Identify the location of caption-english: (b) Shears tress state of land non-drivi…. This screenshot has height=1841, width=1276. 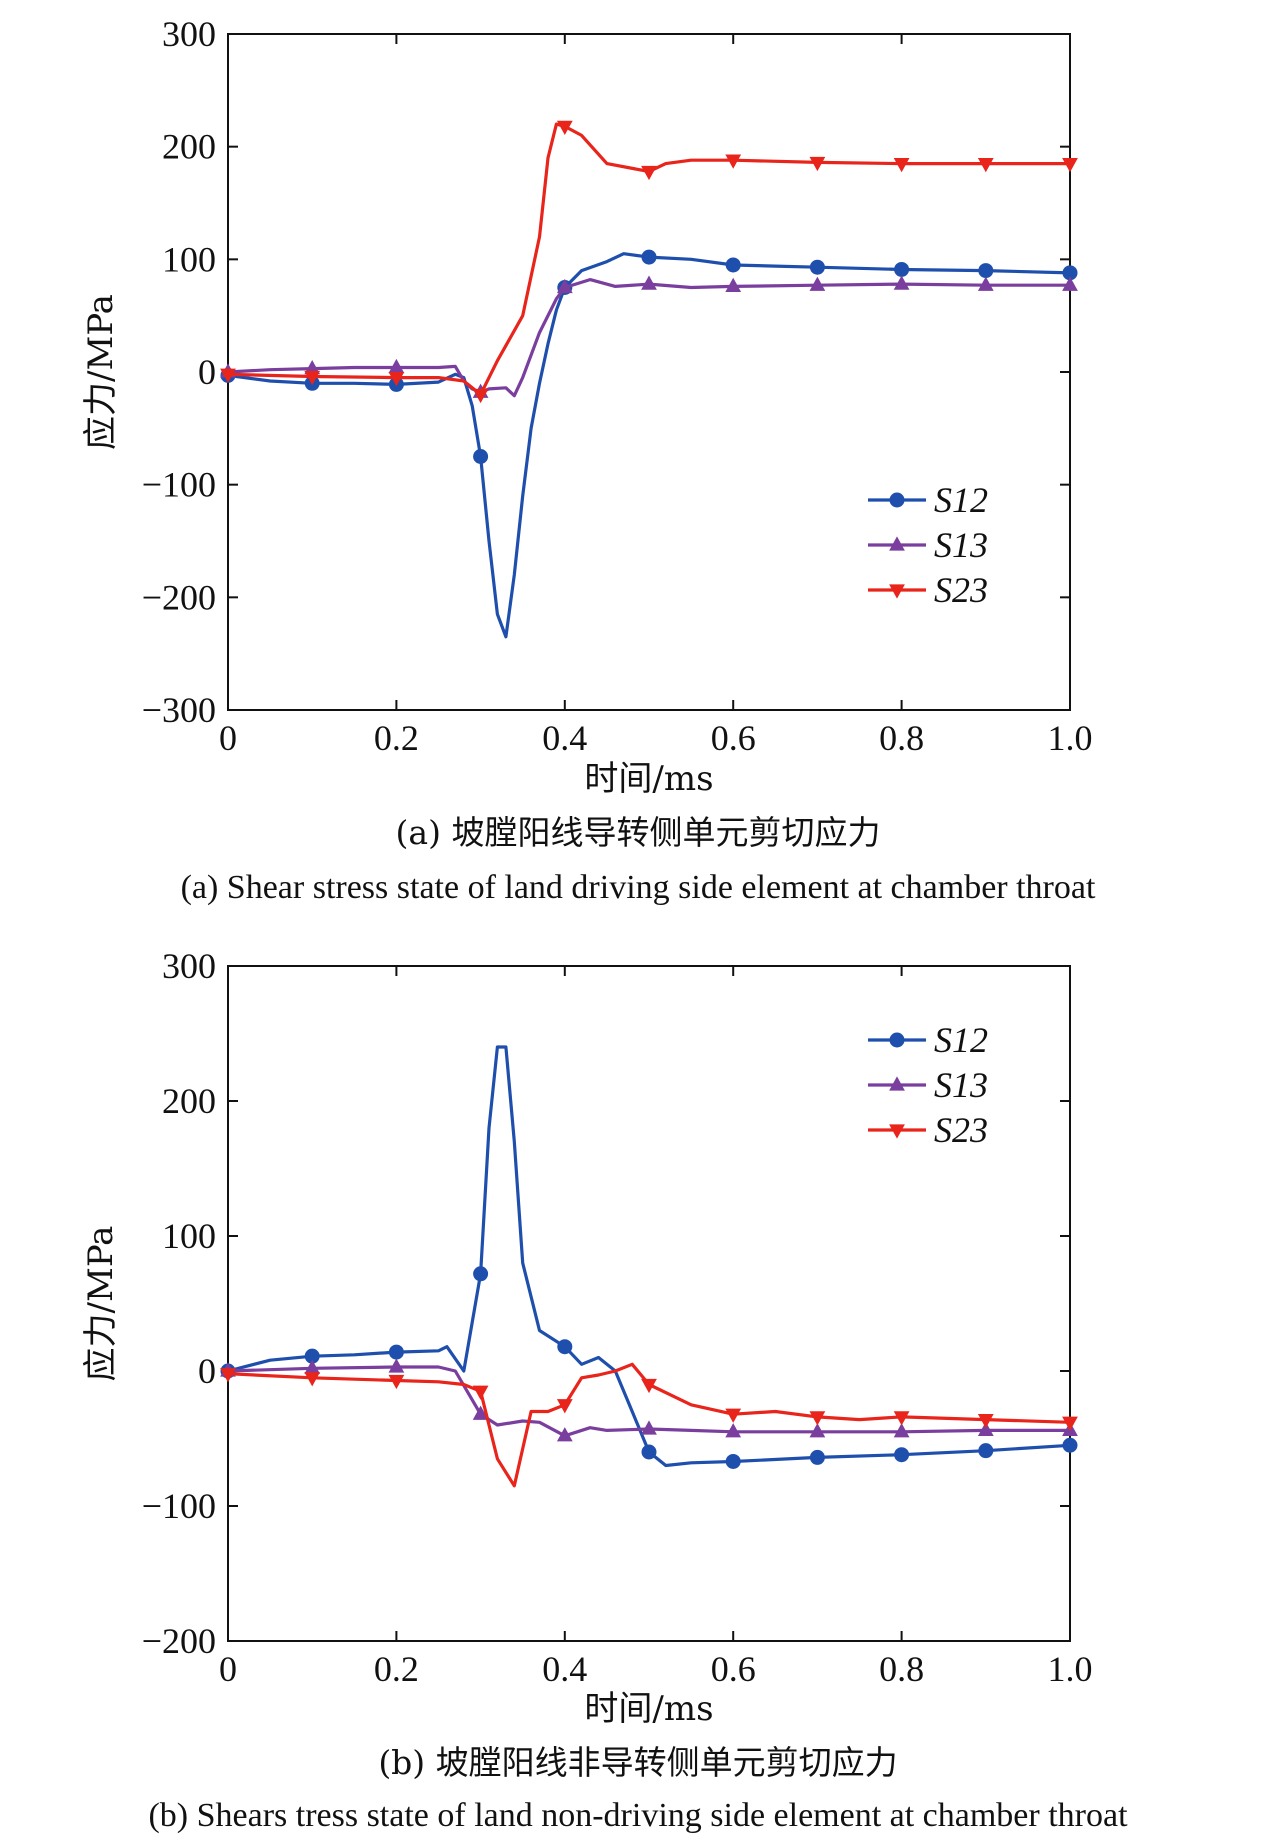
(638, 1815).